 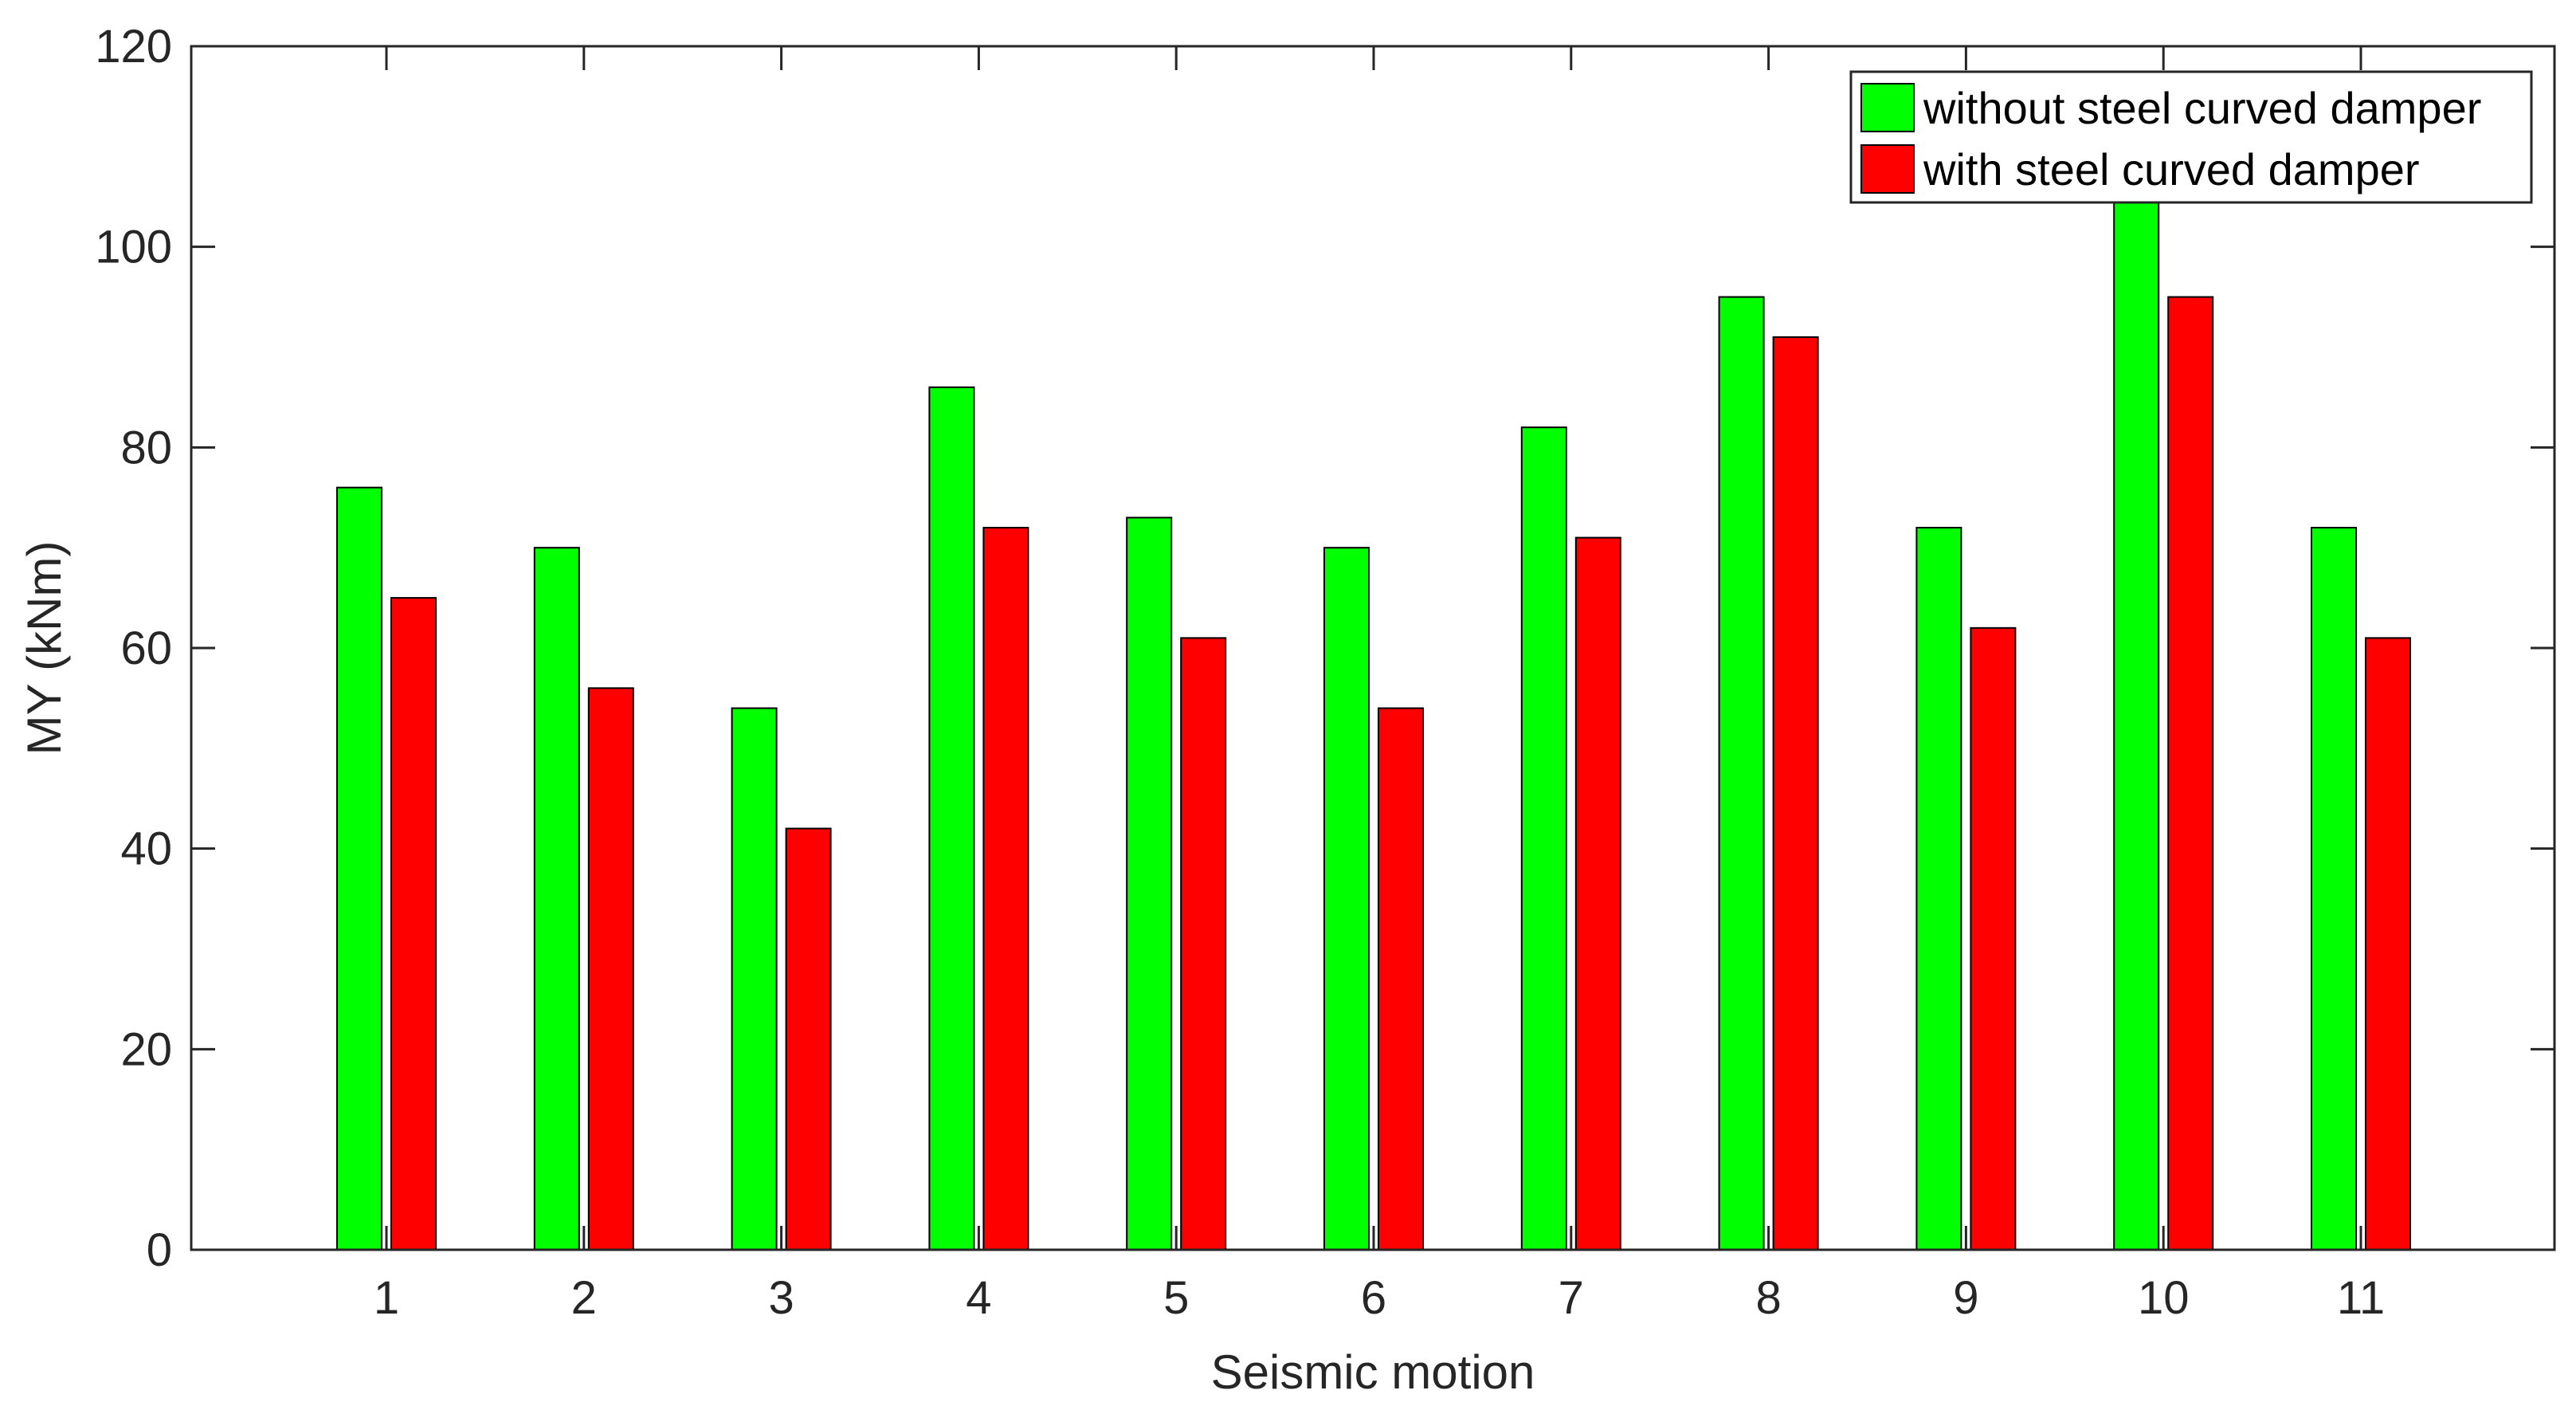 What do you see at coordinates (386, 1298) in the screenshot?
I see `x-tick-label-1: 1` at bounding box center [386, 1298].